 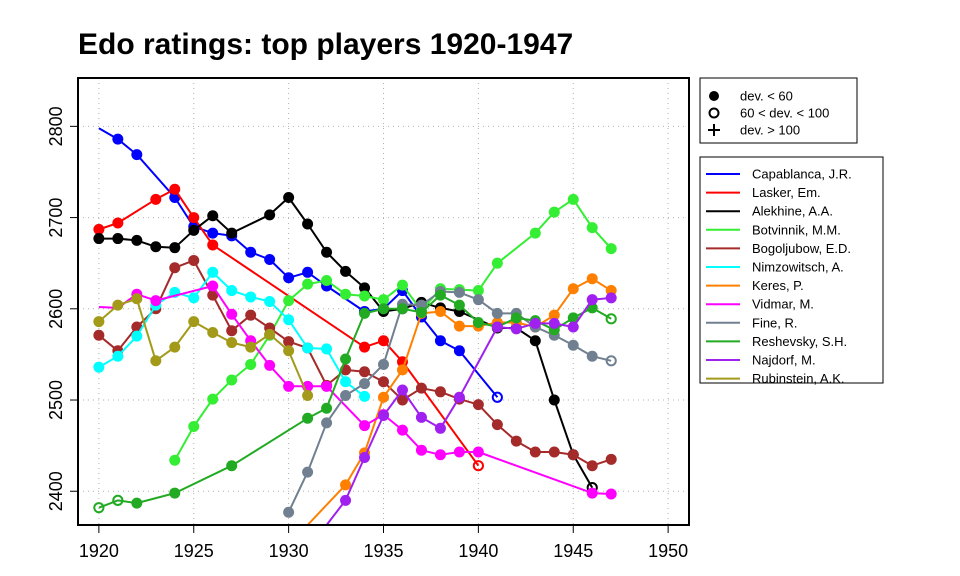 What do you see at coordinates (56, 126) in the screenshot?
I see `y-tick-label-4: 2800` at bounding box center [56, 126].